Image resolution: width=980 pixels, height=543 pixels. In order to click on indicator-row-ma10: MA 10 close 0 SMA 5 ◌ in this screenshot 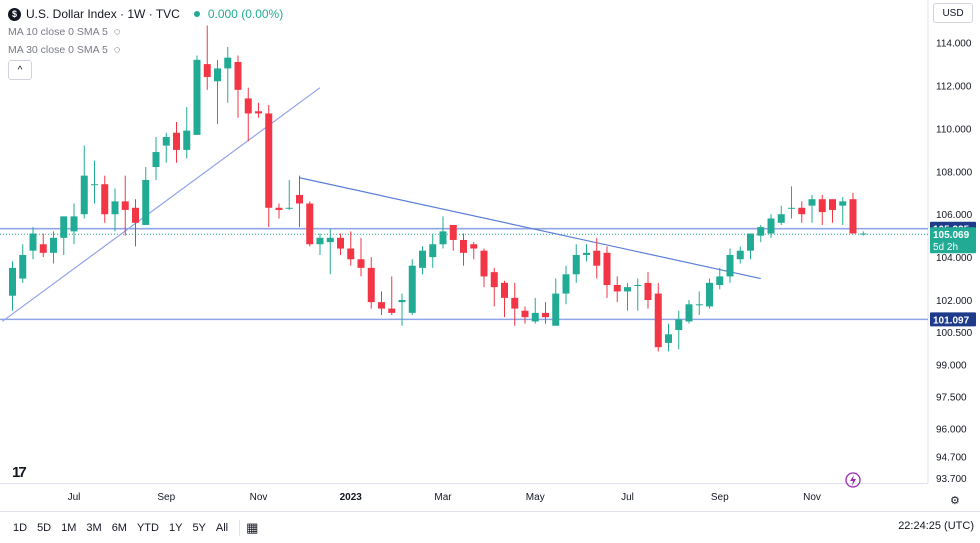, I will do `click(145, 32)`.